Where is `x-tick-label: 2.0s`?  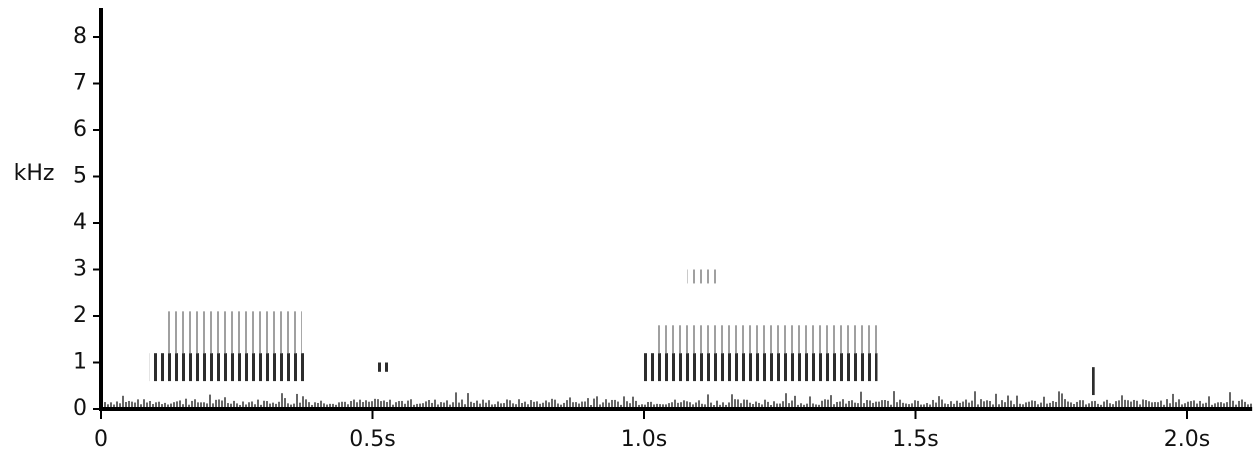 x-tick-label: 2.0s is located at coordinates (1187, 439).